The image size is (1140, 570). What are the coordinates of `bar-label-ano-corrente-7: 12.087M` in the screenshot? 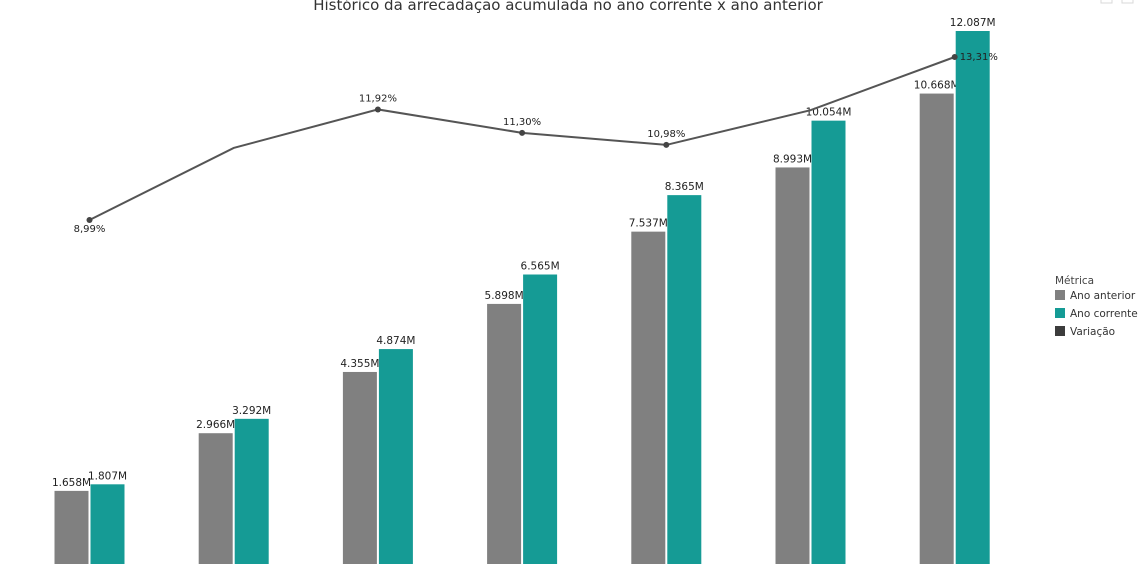 It's located at (973, 23).